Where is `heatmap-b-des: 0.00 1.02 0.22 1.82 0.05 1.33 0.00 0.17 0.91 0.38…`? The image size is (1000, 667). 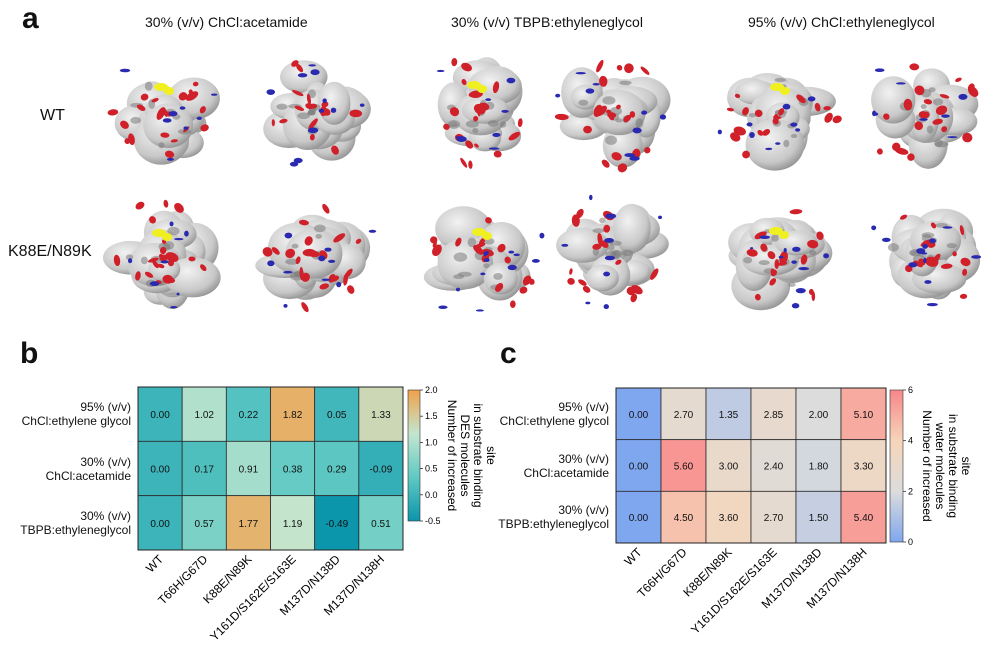
heatmap-b-des: 0.00 1.02 0.22 1.82 0.05 1.33 0.00 0.17 0.91 0.38… is located at coordinates (317, 514).